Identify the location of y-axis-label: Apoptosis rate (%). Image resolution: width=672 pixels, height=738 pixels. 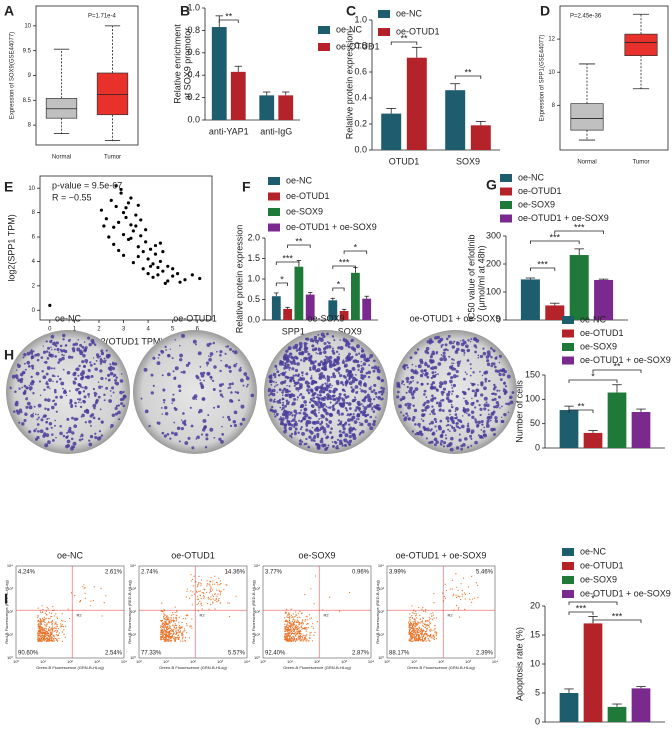
(519, 664).